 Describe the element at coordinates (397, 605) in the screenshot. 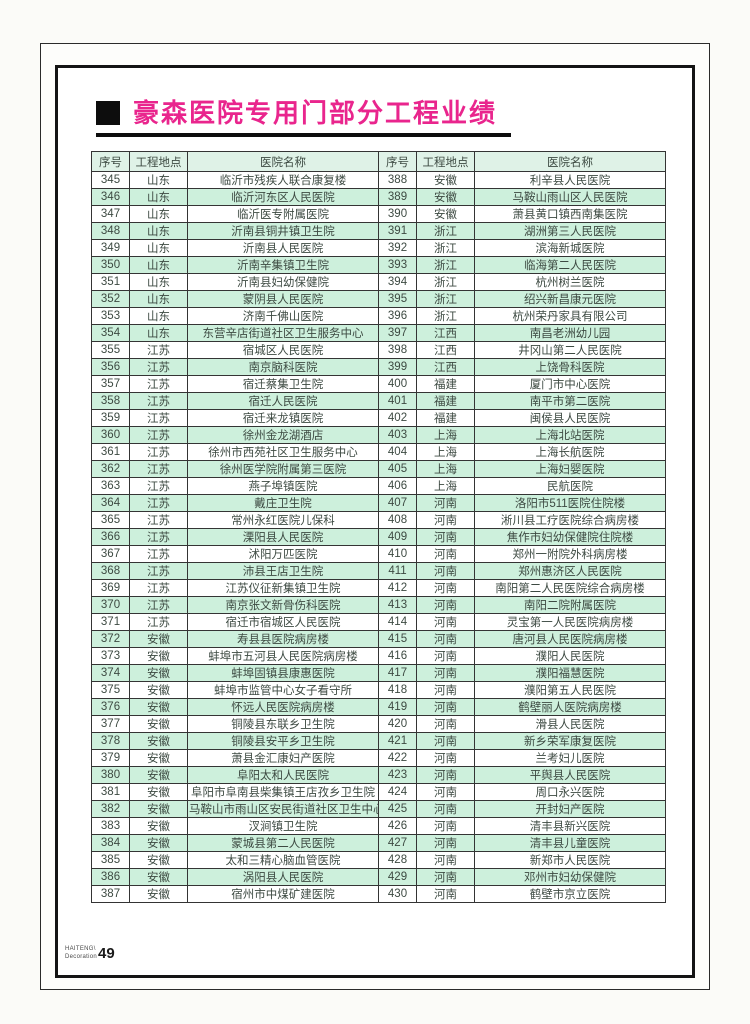

I see `serial-number-cell: 413` at that location.